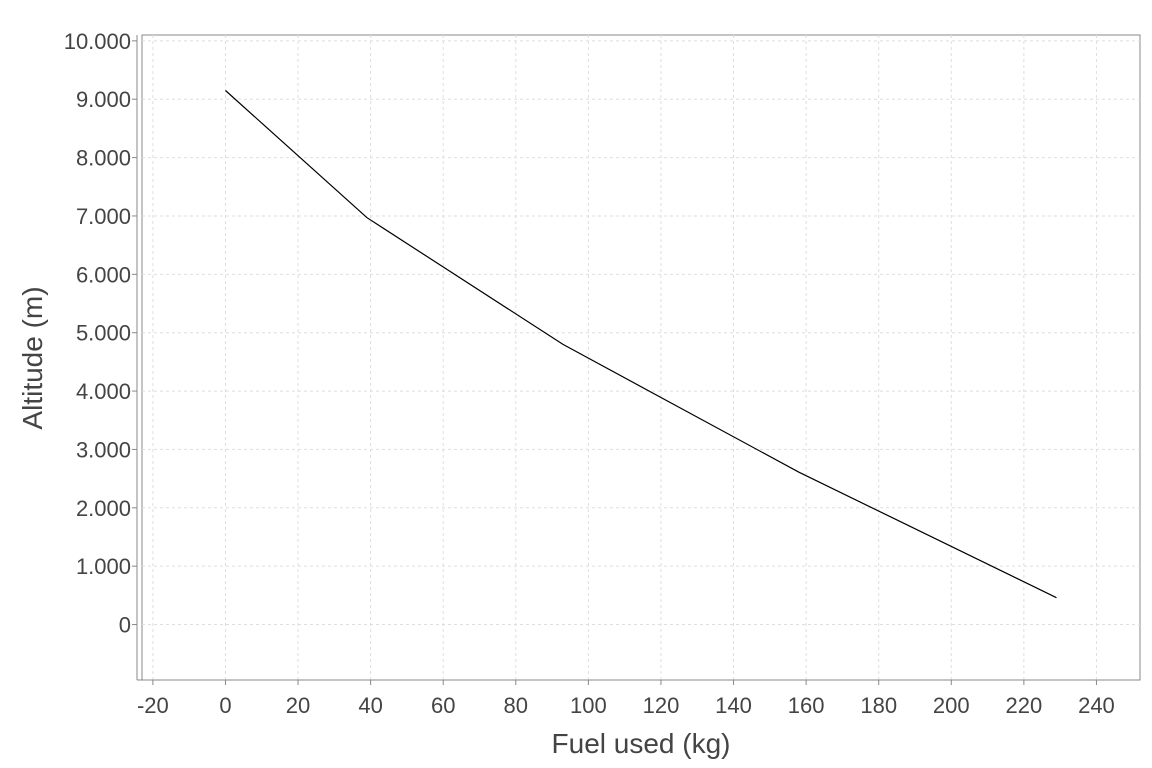 The image size is (1152, 768). What do you see at coordinates (733, 705) in the screenshot?
I see `x-tick-label: 140` at bounding box center [733, 705].